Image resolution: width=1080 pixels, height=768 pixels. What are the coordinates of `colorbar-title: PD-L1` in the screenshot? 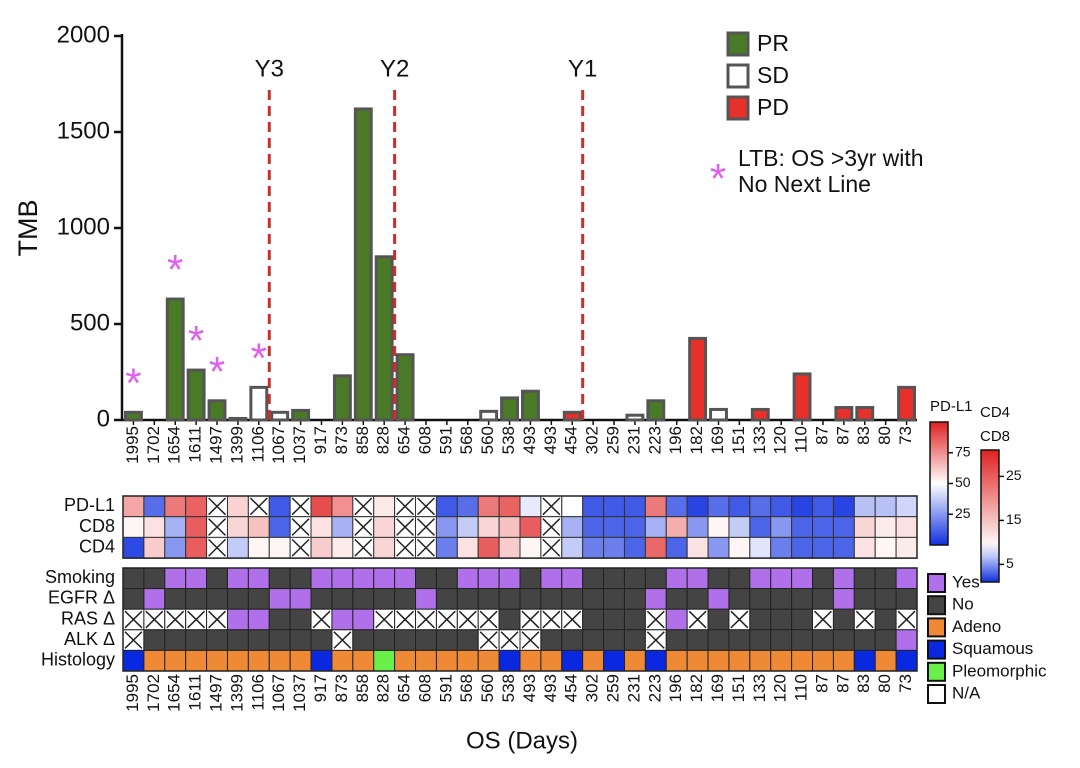 It's located at (951, 406).